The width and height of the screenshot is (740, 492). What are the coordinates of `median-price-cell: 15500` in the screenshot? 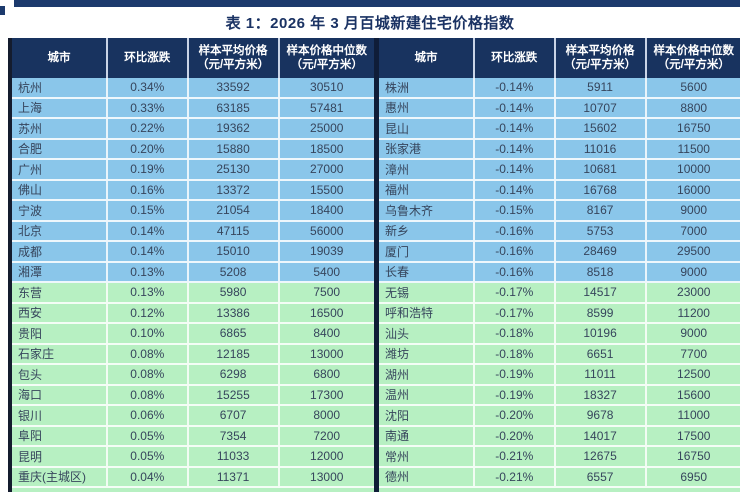 It's located at (327, 189).